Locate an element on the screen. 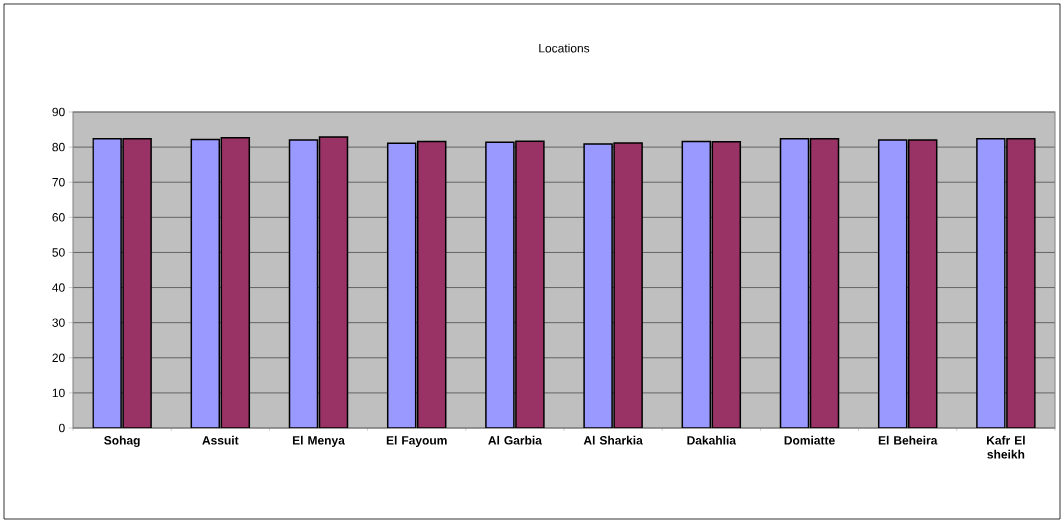 This screenshot has width=1064, height=523. x-tick-label: El Menya is located at coordinates (318, 441).